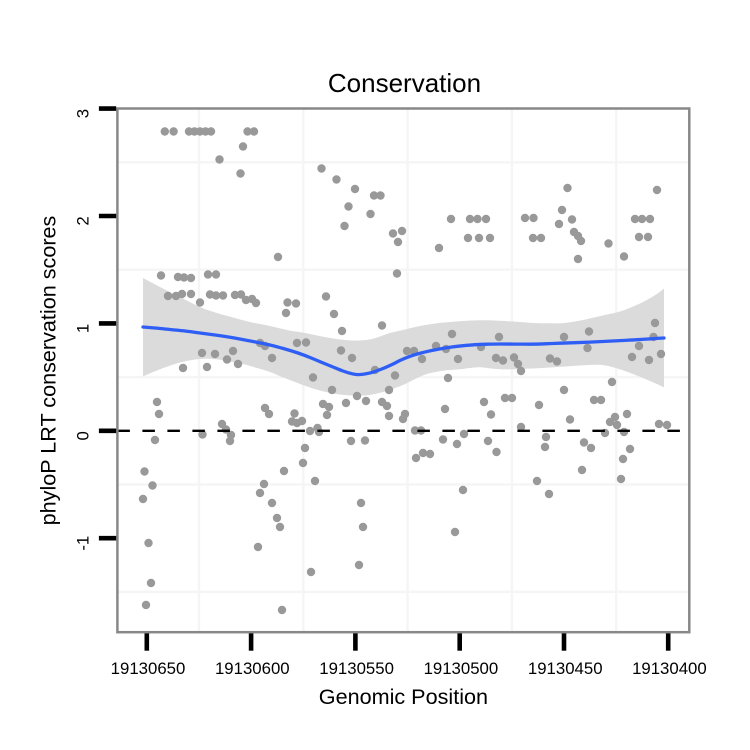  What do you see at coordinates (83, 543) in the screenshot?
I see `svg-text: -1` at bounding box center [83, 543].